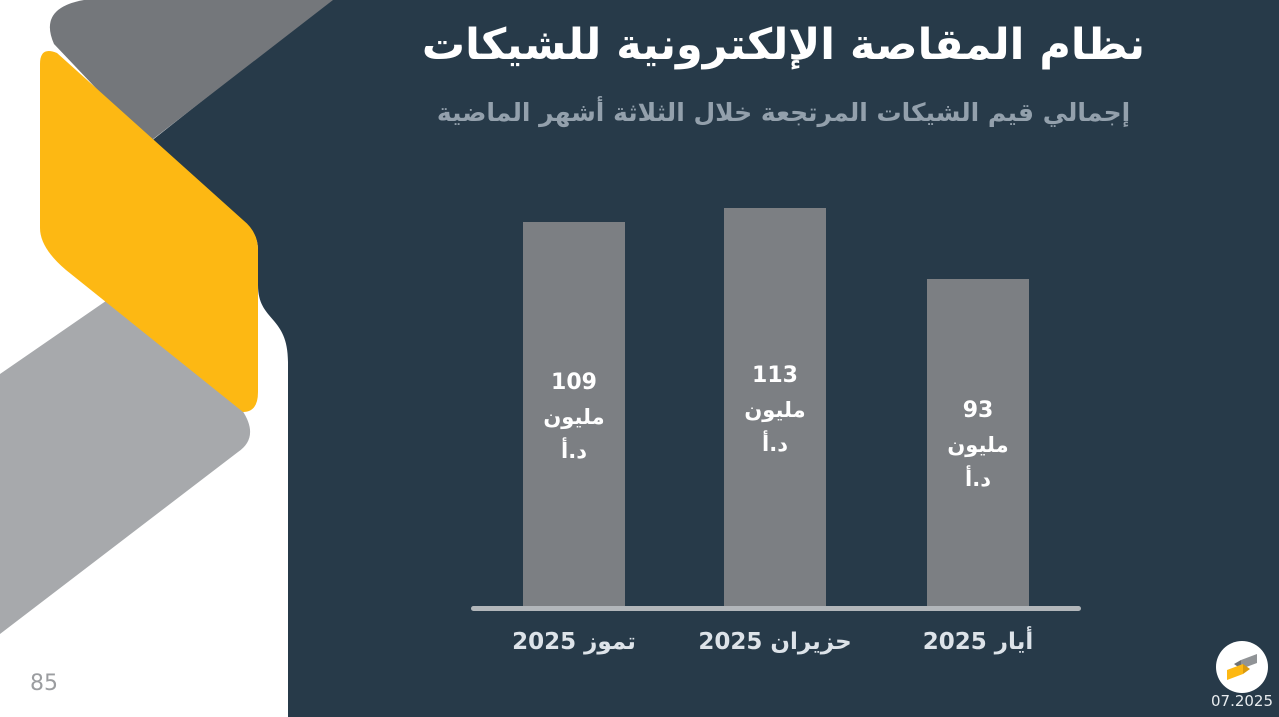 This screenshot has height=717, width=1279. What do you see at coordinates (149, 231) in the screenshot?
I see `ribbon-yellow` at bounding box center [149, 231].